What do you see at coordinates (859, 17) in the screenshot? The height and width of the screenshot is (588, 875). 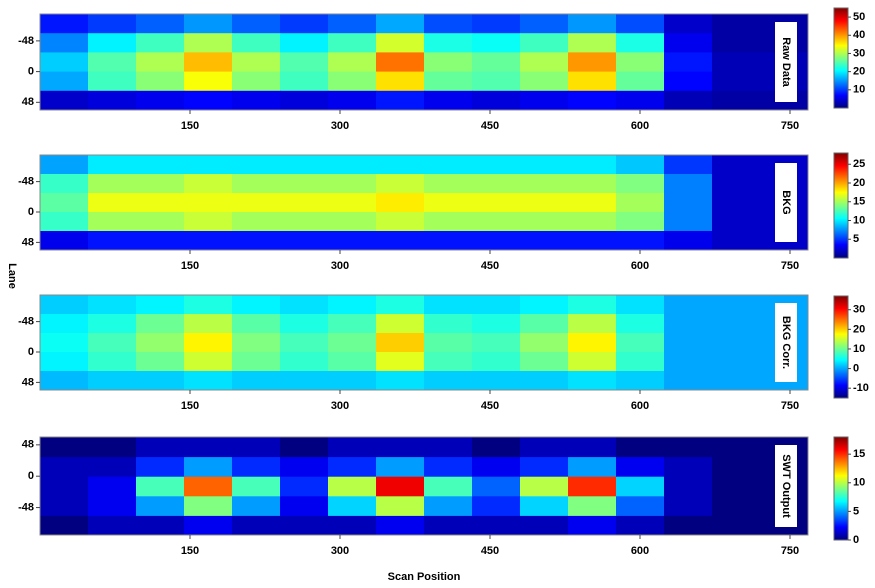 I see `colorbar-tick-label: 50` at bounding box center [859, 17].